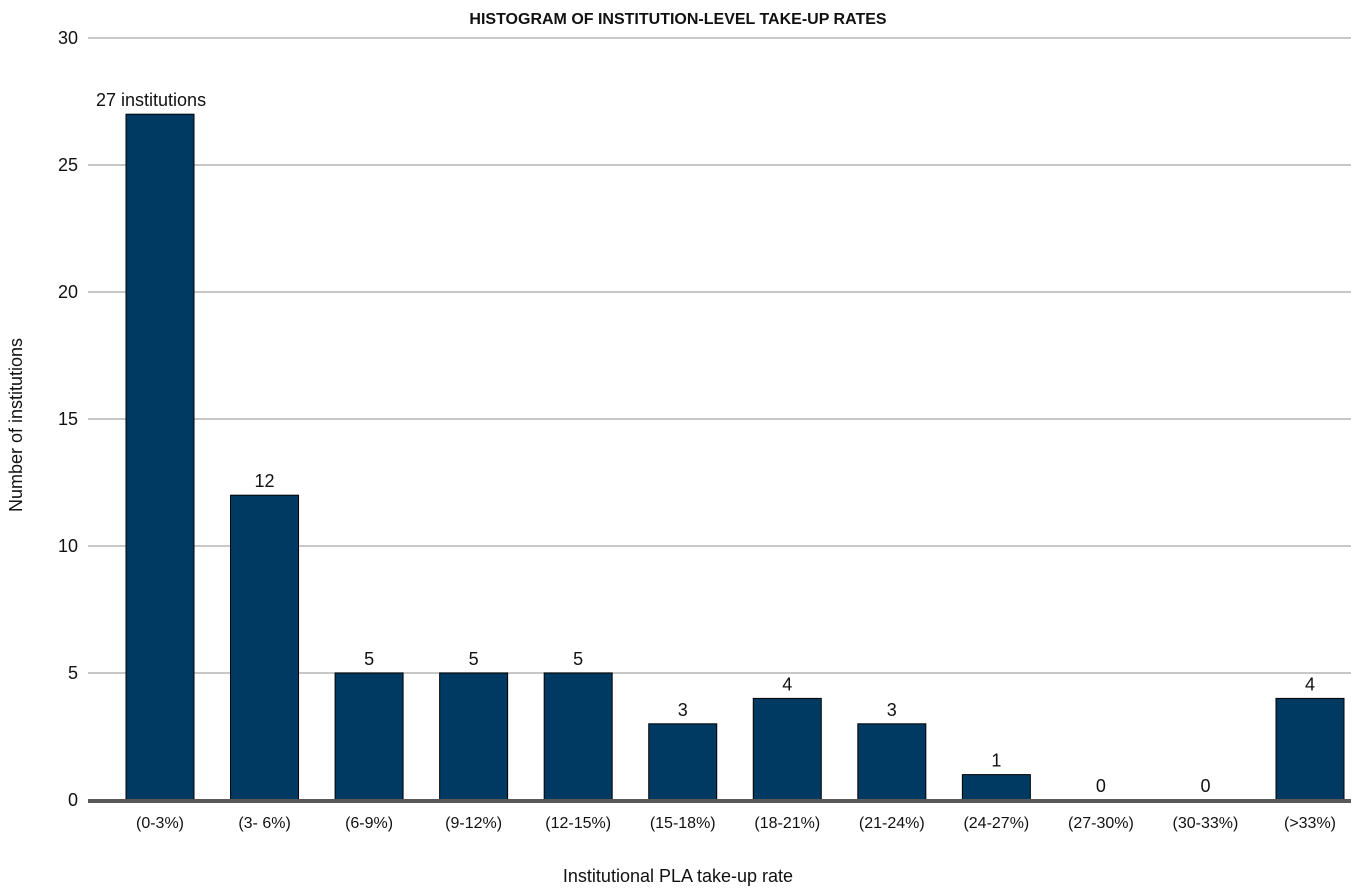  What do you see at coordinates (68, 38) in the screenshot?
I see `y-tick-label: 30` at bounding box center [68, 38].